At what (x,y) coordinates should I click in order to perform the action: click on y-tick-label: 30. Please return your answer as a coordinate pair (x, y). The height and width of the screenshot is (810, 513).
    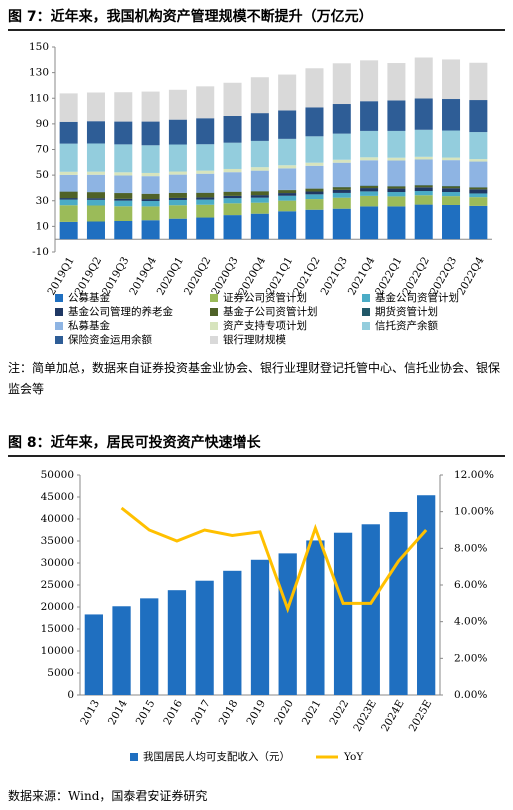
    Looking at the image, I should click on (42, 201).